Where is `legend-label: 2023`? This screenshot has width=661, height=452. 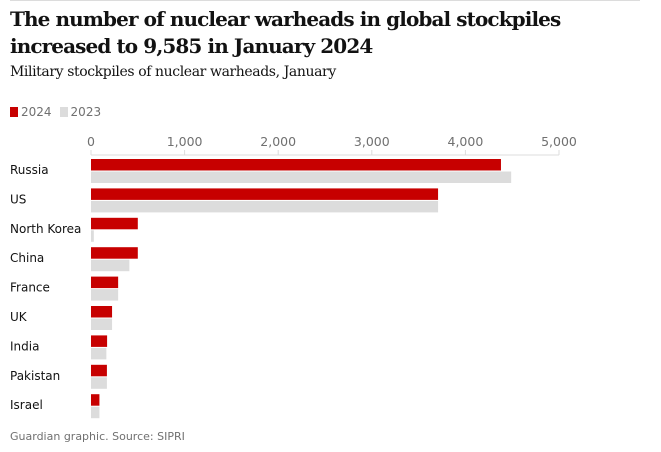
legend-label: 2023 is located at coordinates (86, 112).